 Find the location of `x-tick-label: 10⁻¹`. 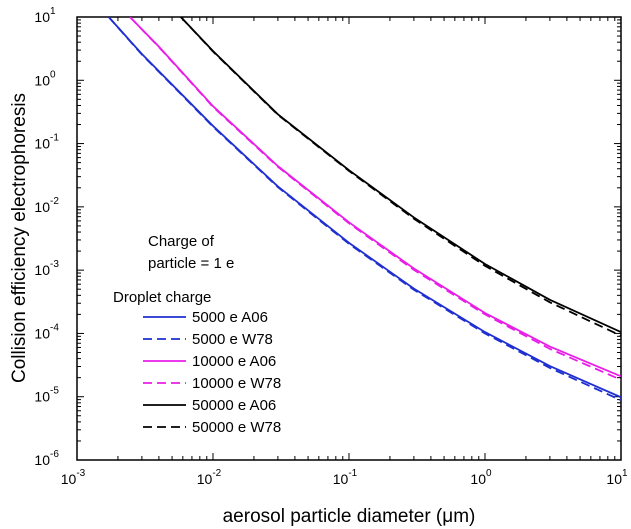

x-tick-label: 10⁻¹ is located at coordinates (345, 477).